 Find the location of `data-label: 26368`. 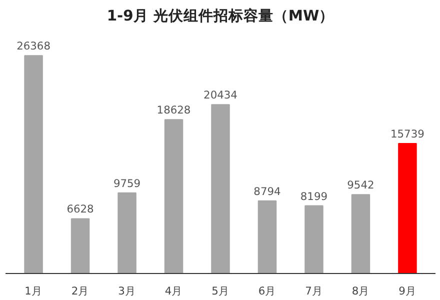

data-label: 26368 is located at coordinates (33, 46).